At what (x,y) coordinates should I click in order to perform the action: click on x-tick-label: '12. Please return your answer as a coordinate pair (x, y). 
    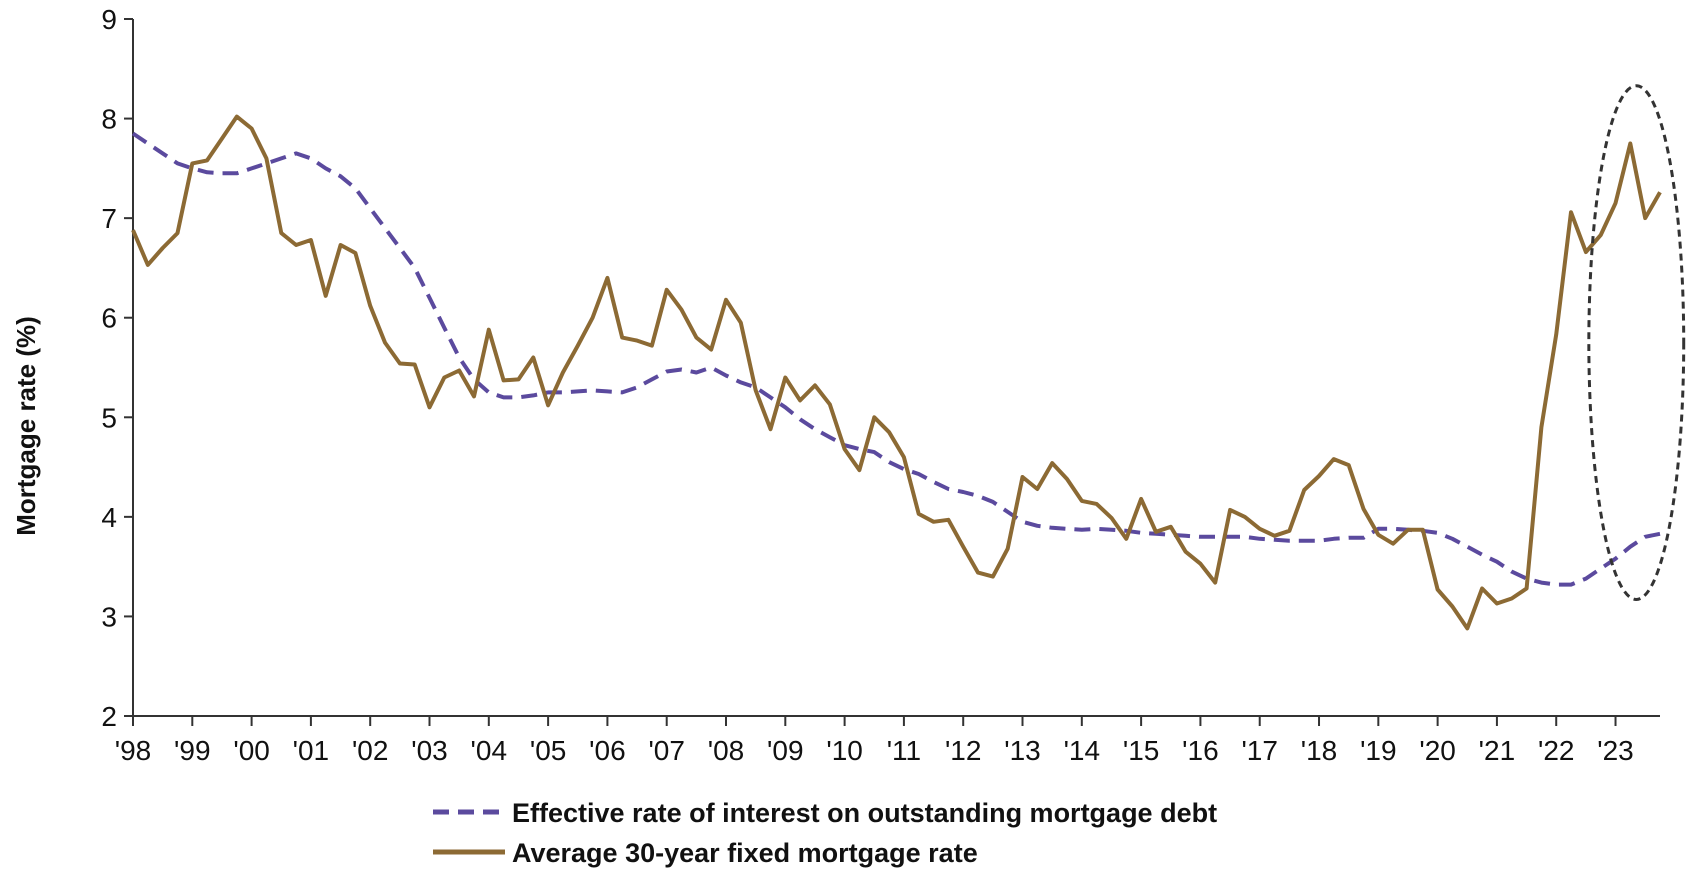
    Looking at the image, I should click on (963, 750).